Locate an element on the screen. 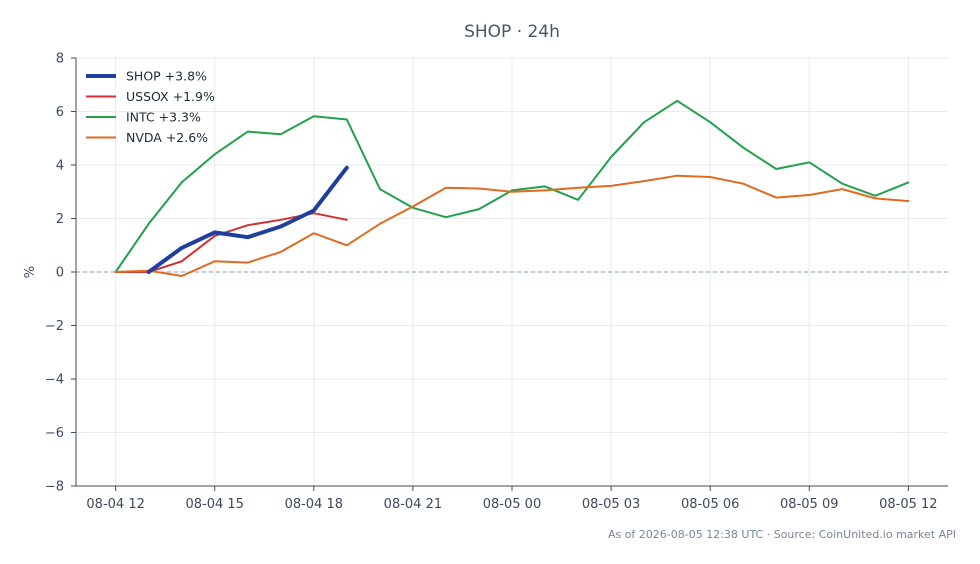  x-tick-label: 08-04 18 is located at coordinates (314, 504).